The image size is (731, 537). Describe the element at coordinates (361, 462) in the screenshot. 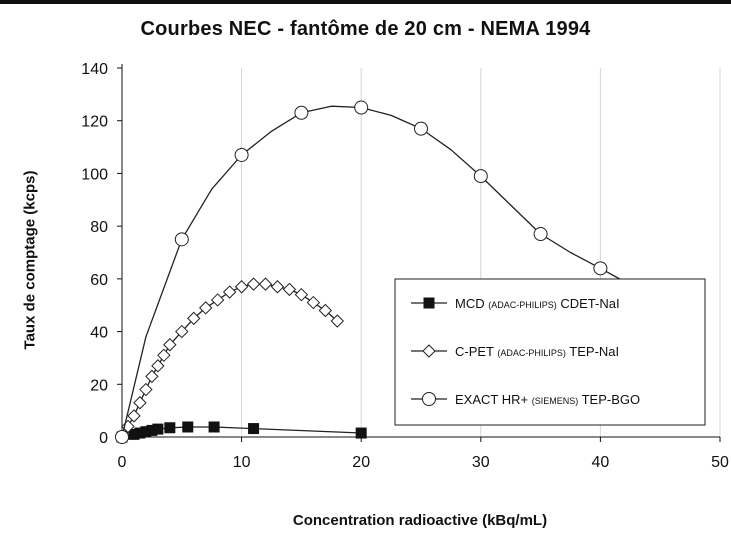

I see `x-tick-label-20: 20` at that location.